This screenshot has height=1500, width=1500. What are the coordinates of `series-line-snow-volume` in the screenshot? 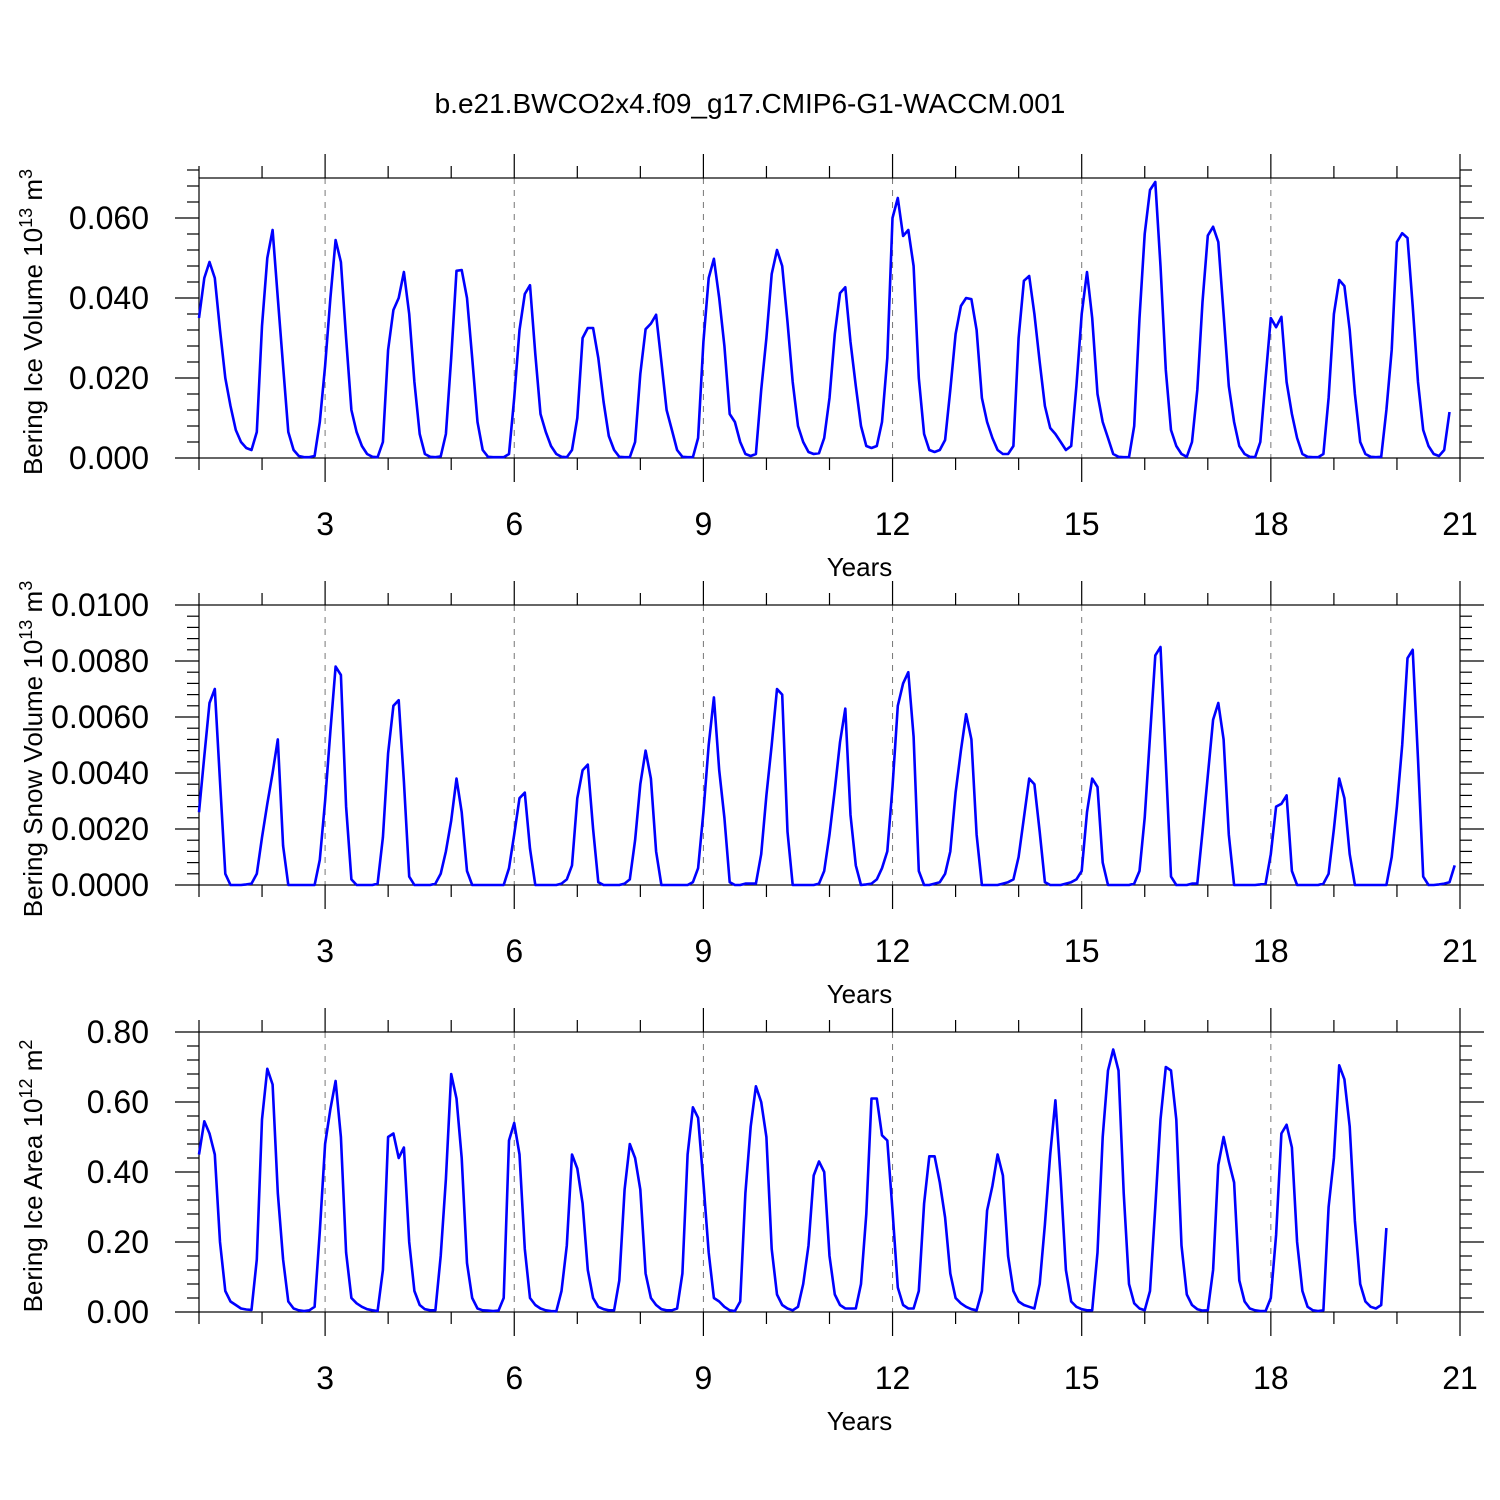 It's located at (826, 766).